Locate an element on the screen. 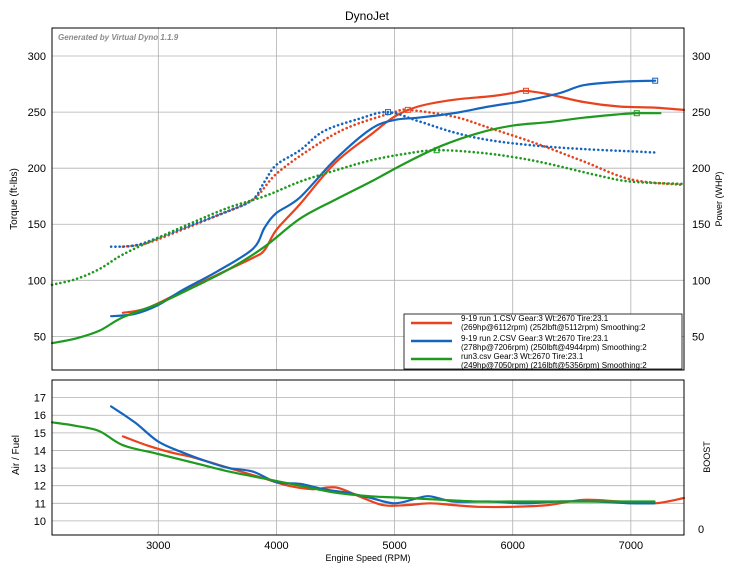 This screenshot has width=734, height=576. chart-title: DynoJet is located at coordinates (367, 16).